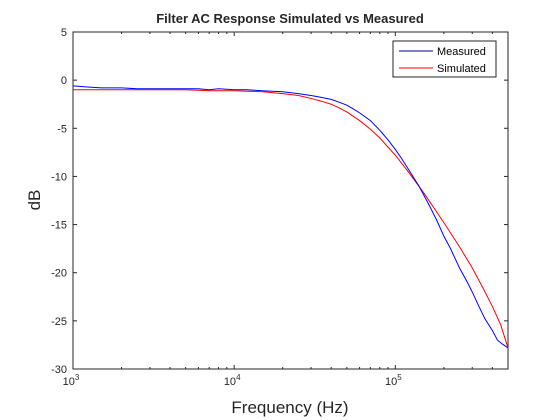 The width and height of the screenshot is (560, 420). I want to click on y-tick-label-4: -15, so click(59, 226).